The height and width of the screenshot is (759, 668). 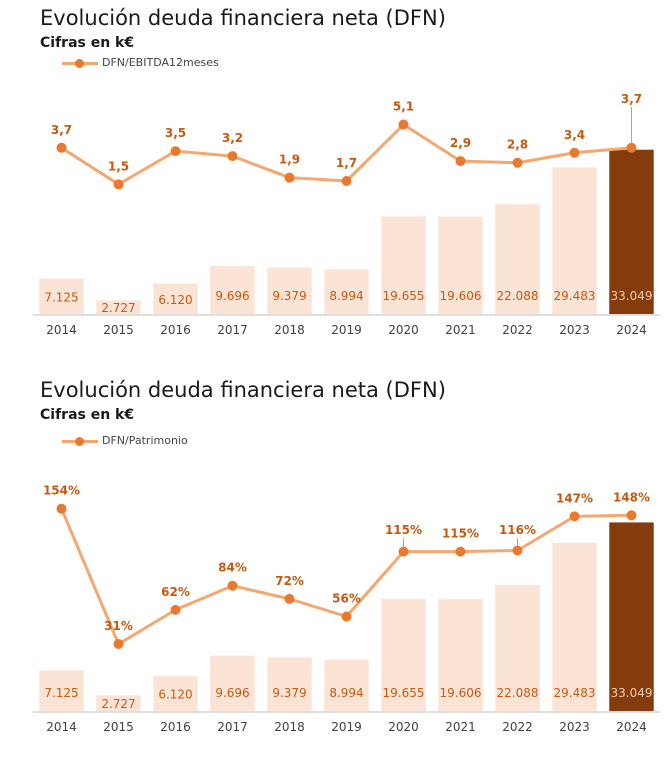 I want to click on line-label-2018: 72%, so click(x=289, y=581).